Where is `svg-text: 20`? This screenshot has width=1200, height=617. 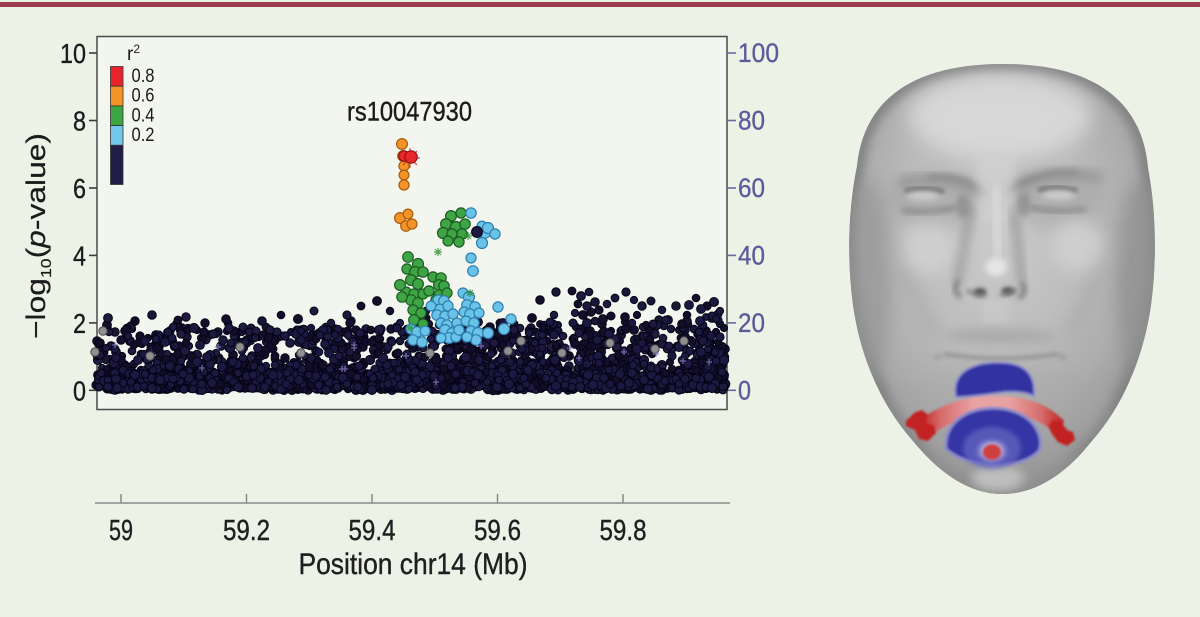
svg-text: 20 is located at coordinates (751, 323).